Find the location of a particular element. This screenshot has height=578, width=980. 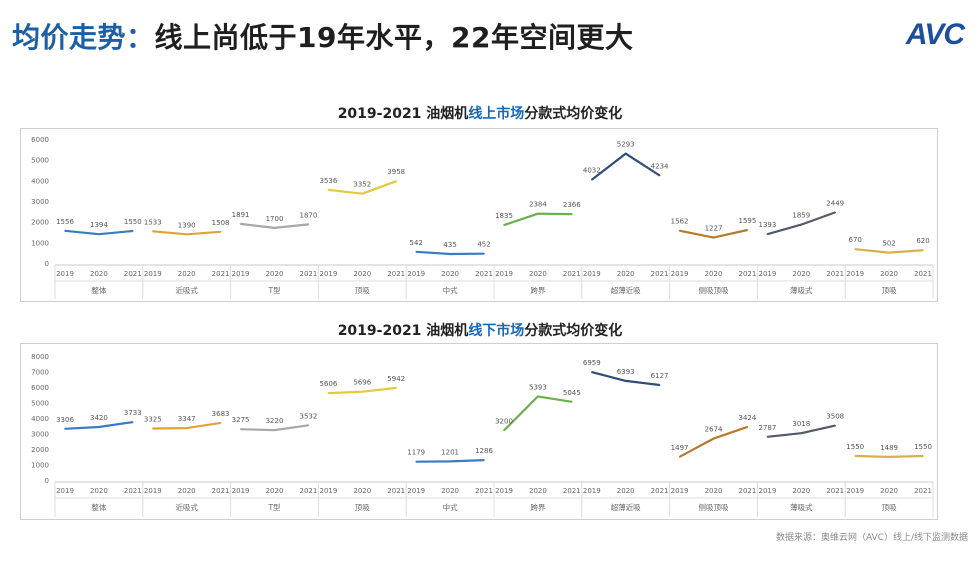

chart-title-offline-suffix: 分款式均价变化 is located at coordinates (573, 331).